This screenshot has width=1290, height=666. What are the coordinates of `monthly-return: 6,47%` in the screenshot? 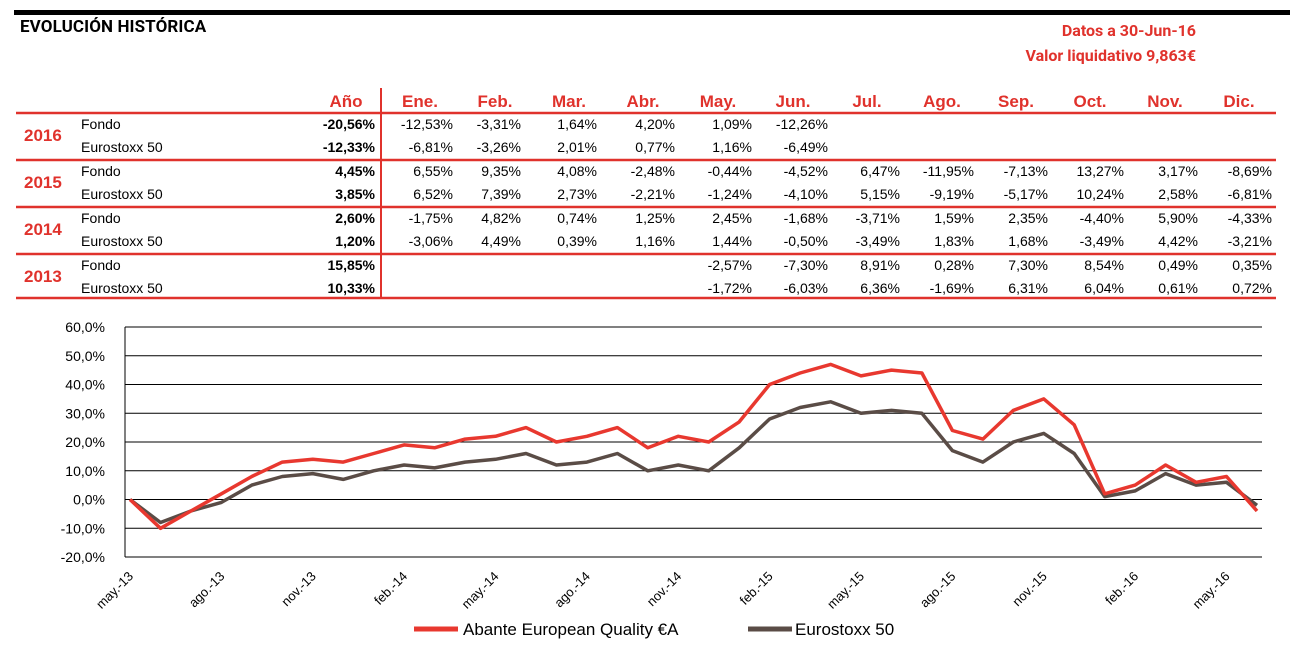 It's located at (880, 171).